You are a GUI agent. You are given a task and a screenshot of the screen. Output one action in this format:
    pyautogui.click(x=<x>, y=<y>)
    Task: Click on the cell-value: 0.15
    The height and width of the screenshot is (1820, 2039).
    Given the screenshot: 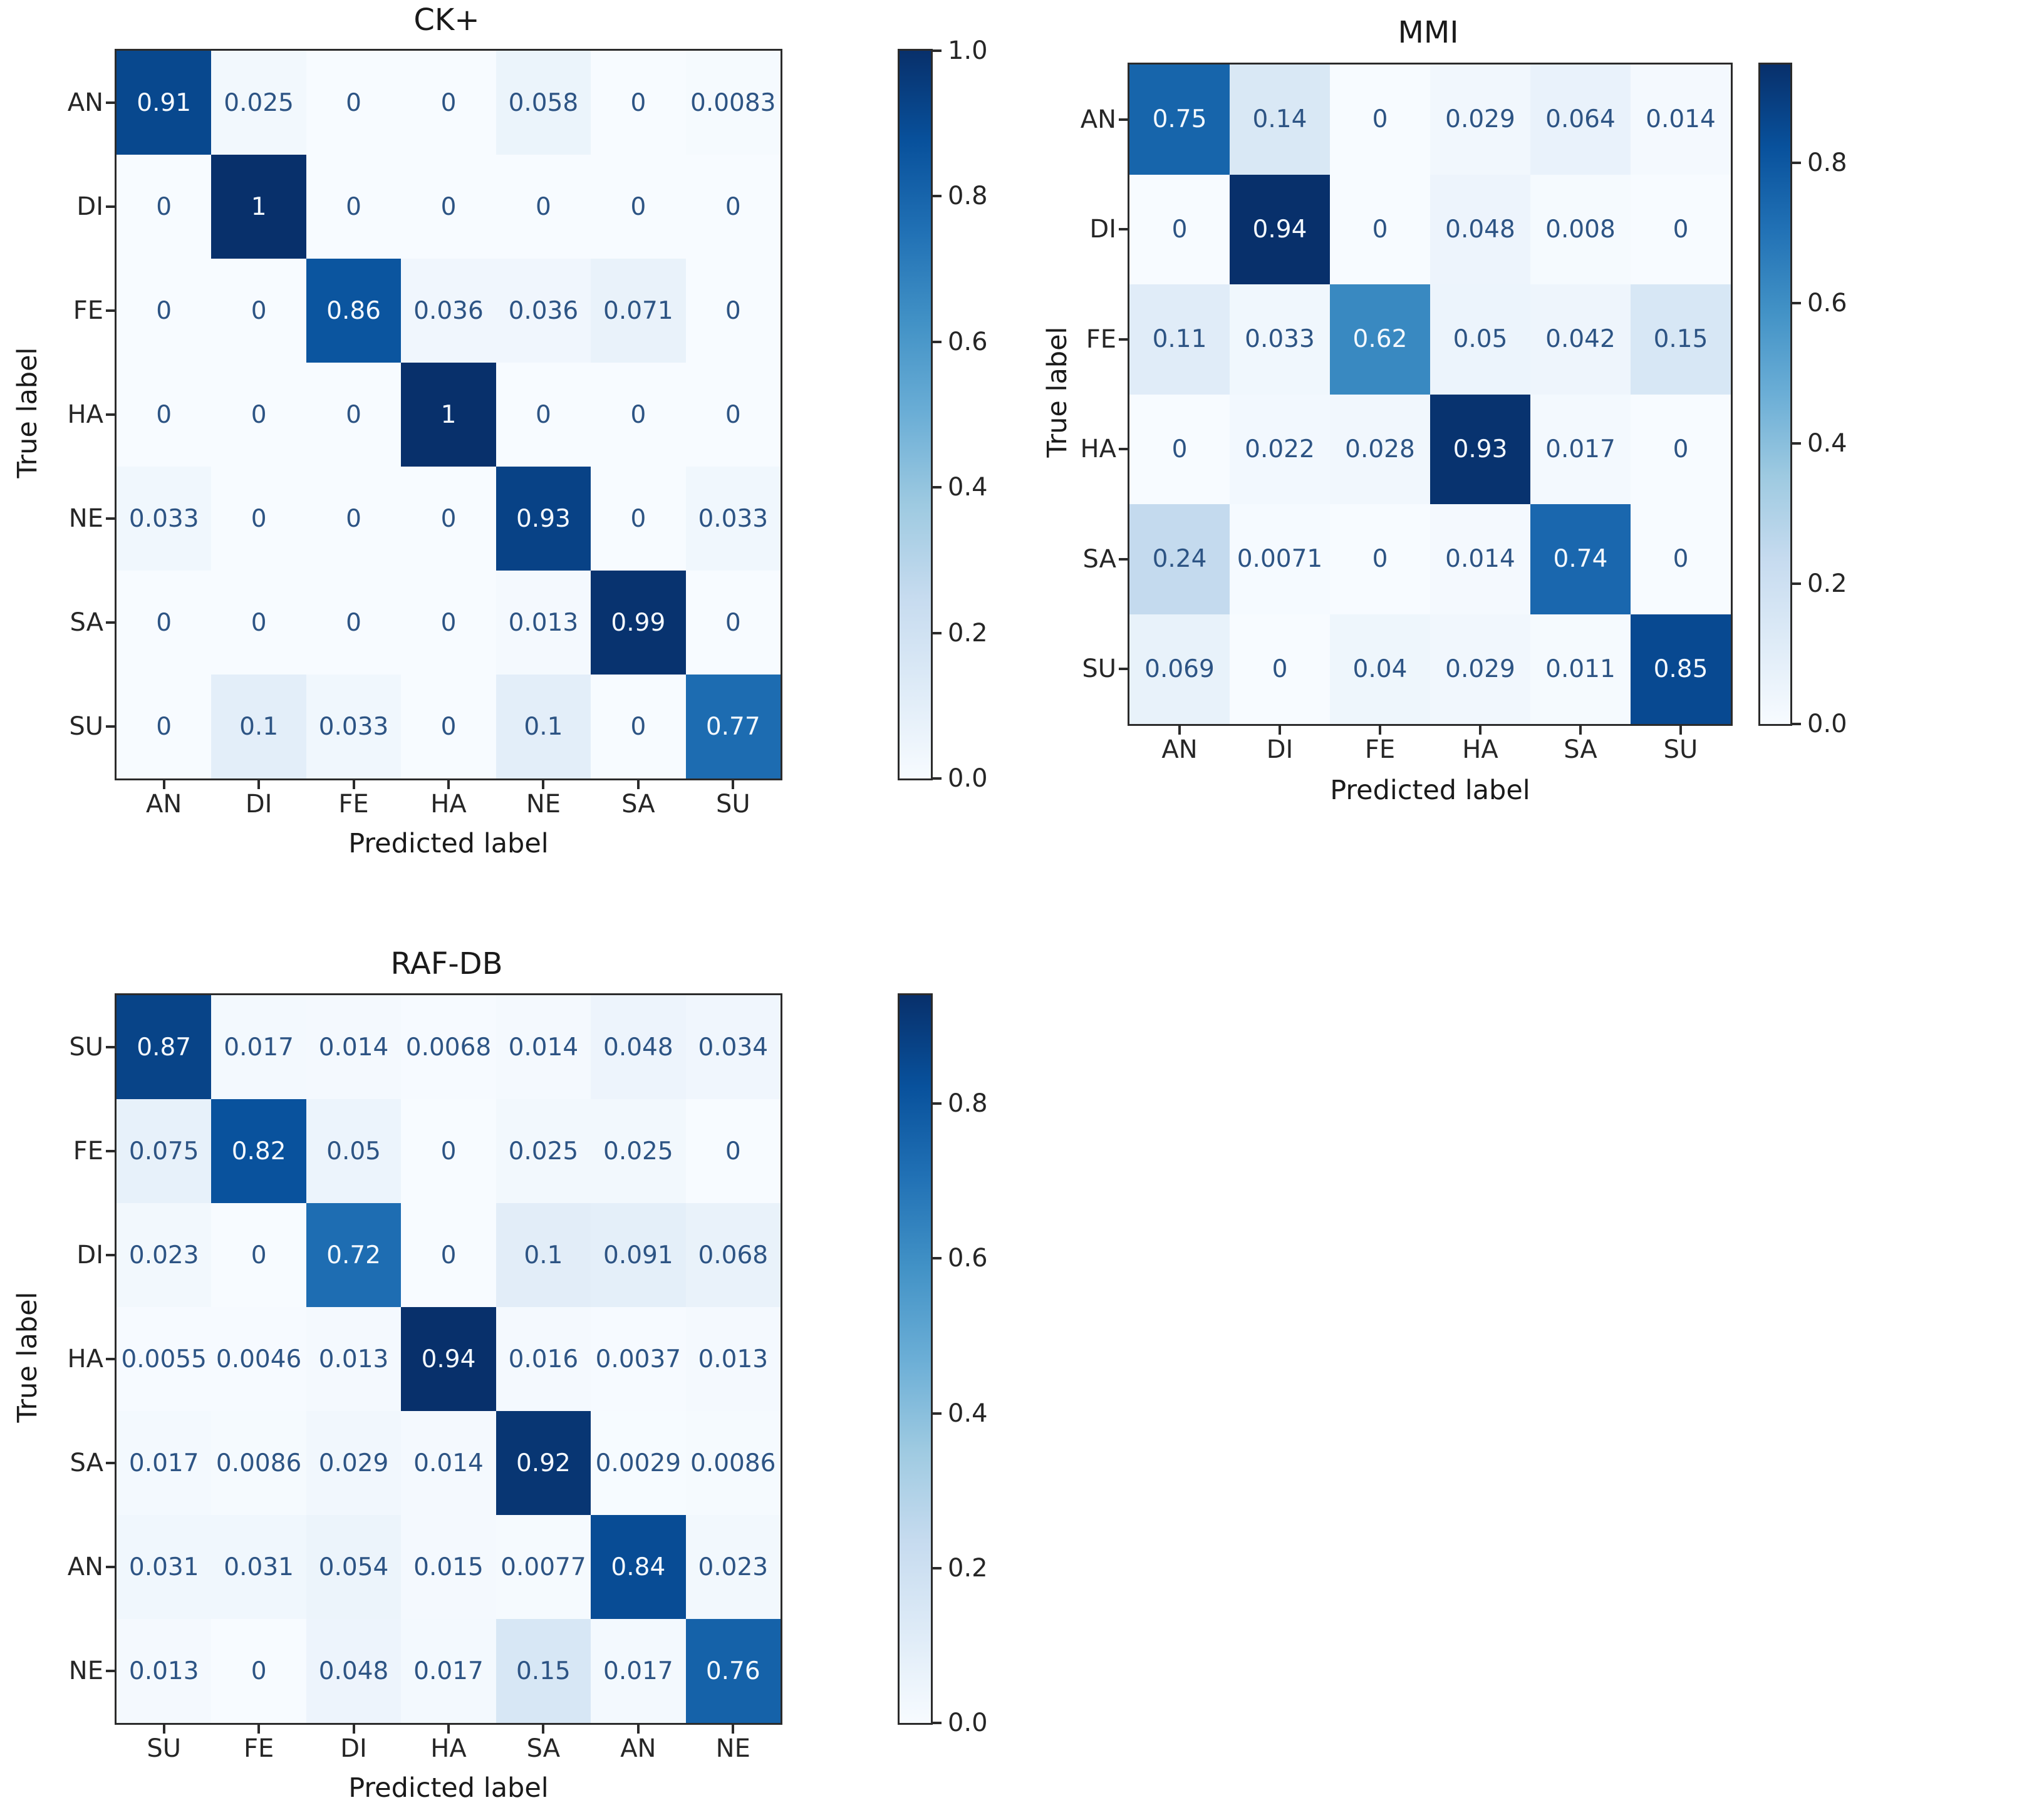 What is the action you would take?
    pyautogui.click(x=1680, y=340)
    